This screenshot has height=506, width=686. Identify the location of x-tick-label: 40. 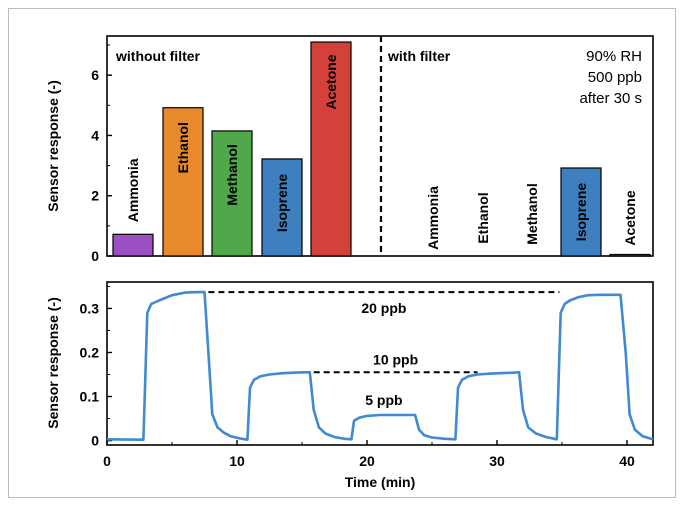
(627, 461).